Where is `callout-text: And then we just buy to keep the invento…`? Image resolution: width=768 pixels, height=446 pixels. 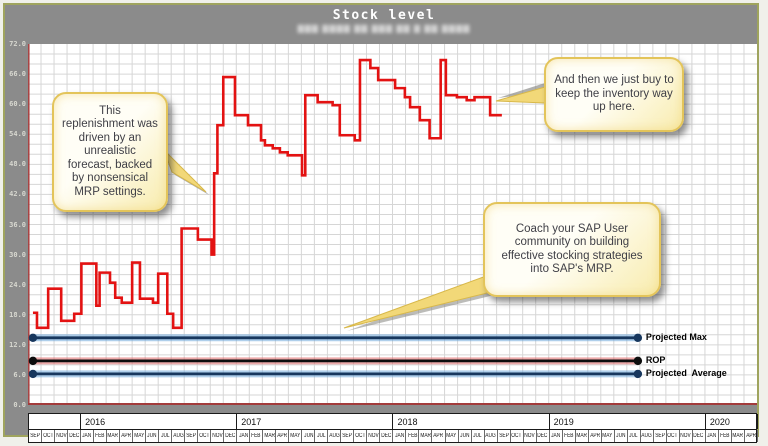 callout-text: And then we just buy to keep the invento… is located at coordinates (614, 94).